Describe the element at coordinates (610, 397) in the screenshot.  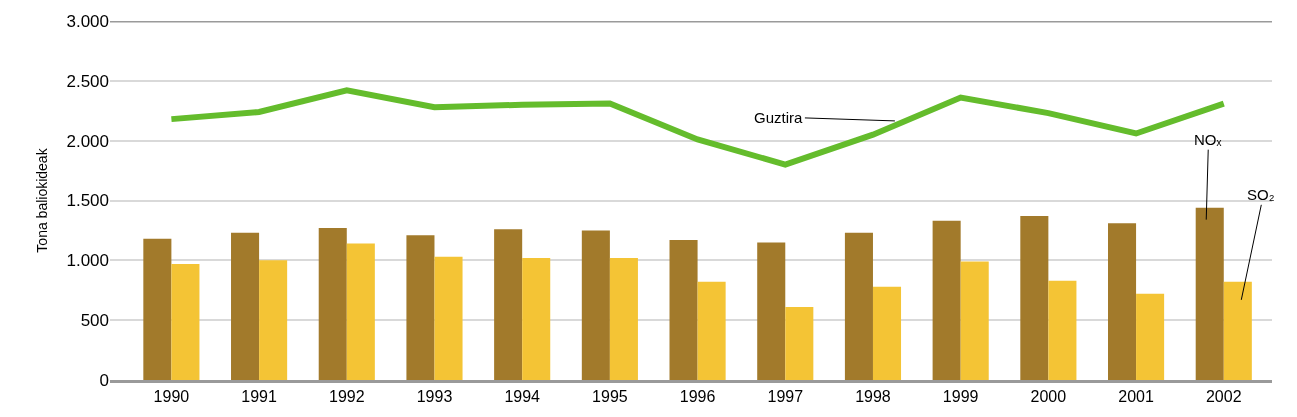
I see `x-tick-label: 1995` at that location.